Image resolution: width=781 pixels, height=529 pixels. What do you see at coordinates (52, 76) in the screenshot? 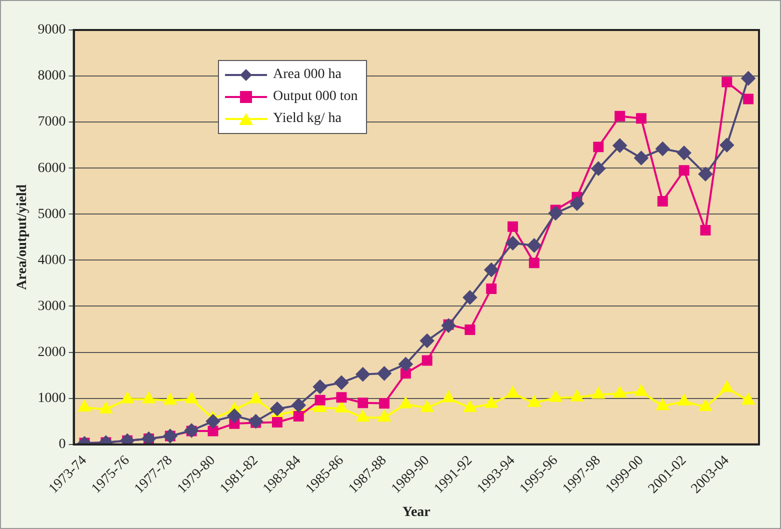
I see `y-tick-label: 8000` at bounding box center [52, 76].